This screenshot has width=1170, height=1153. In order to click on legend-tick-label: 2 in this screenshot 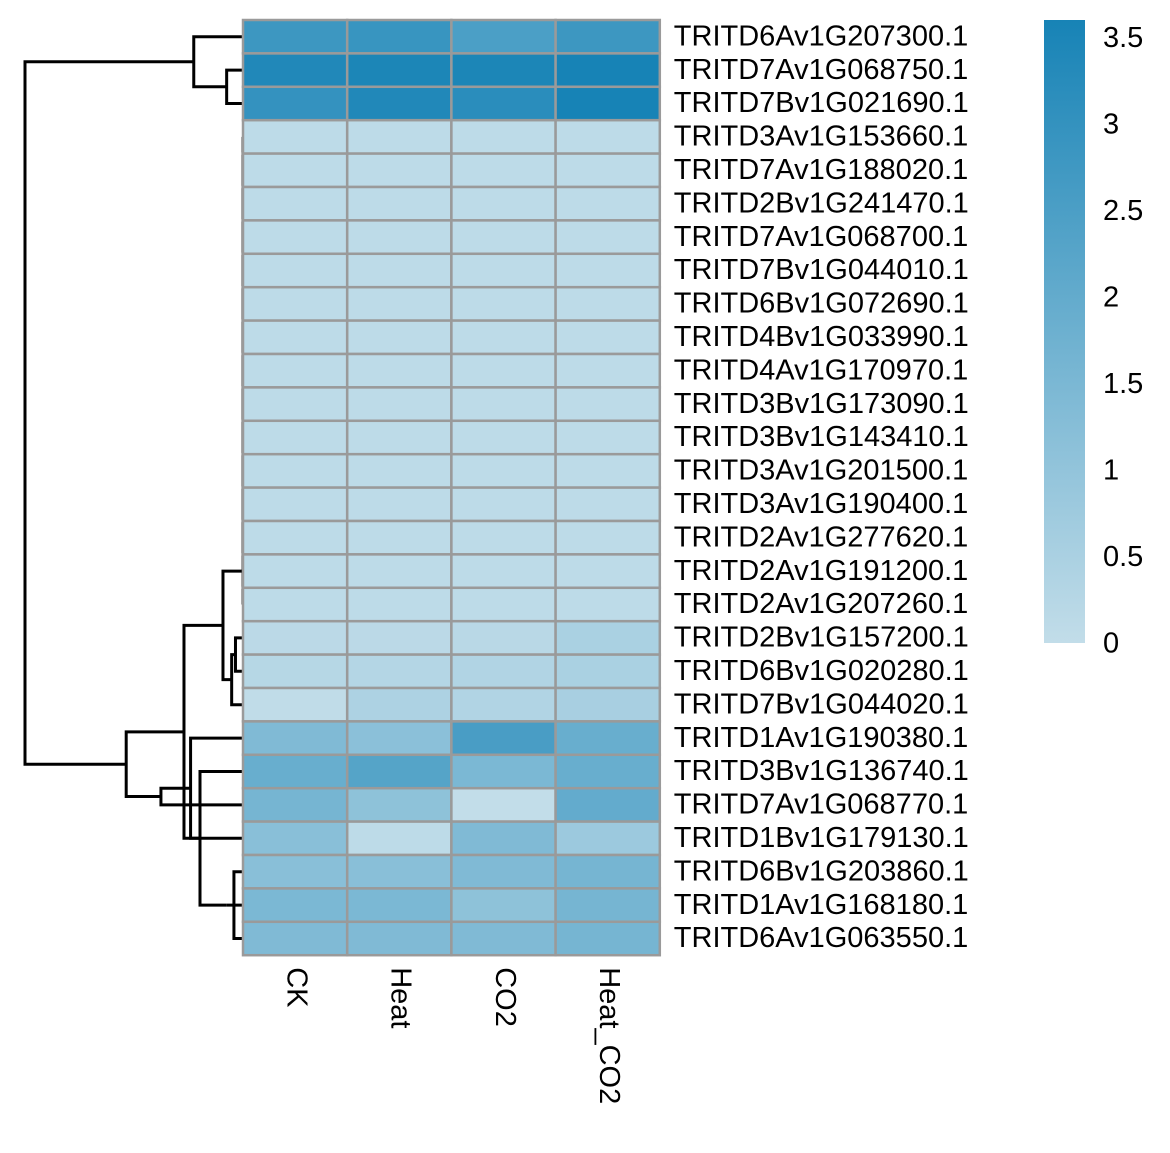, I will do `click(1111, 298)`.